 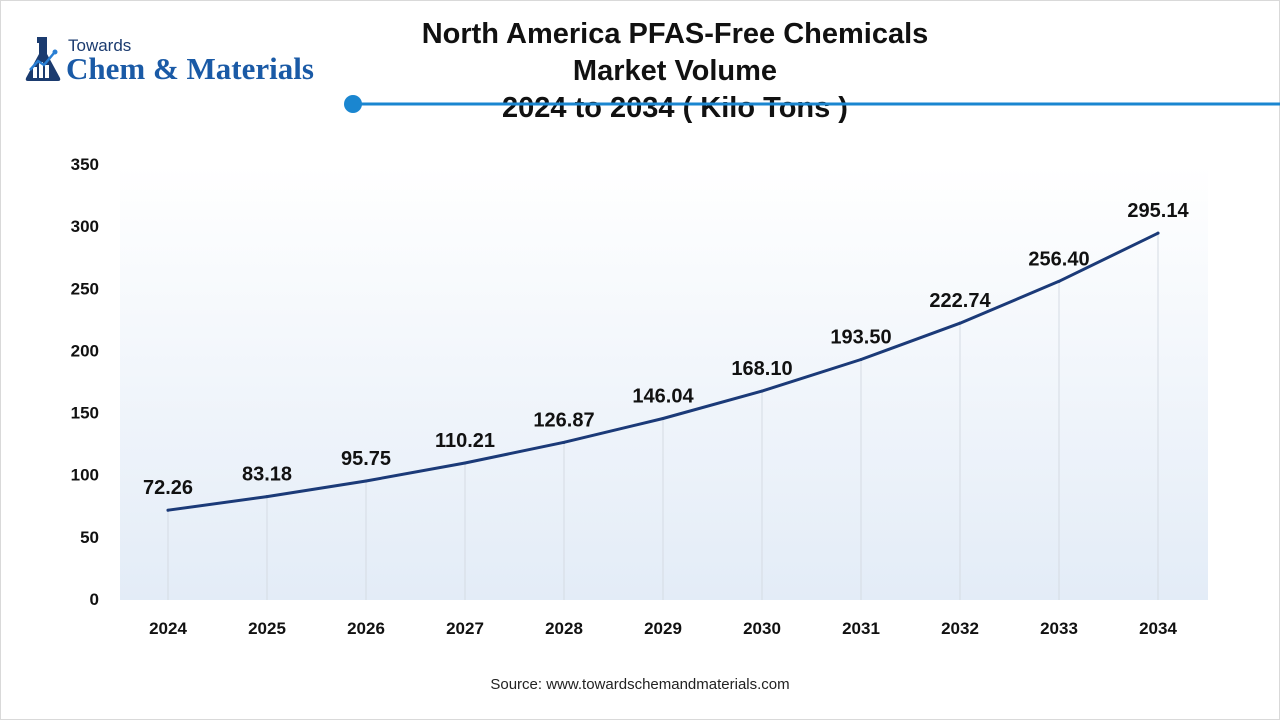 I want to click on data-label: 193.50, so click(x=860, y=338).